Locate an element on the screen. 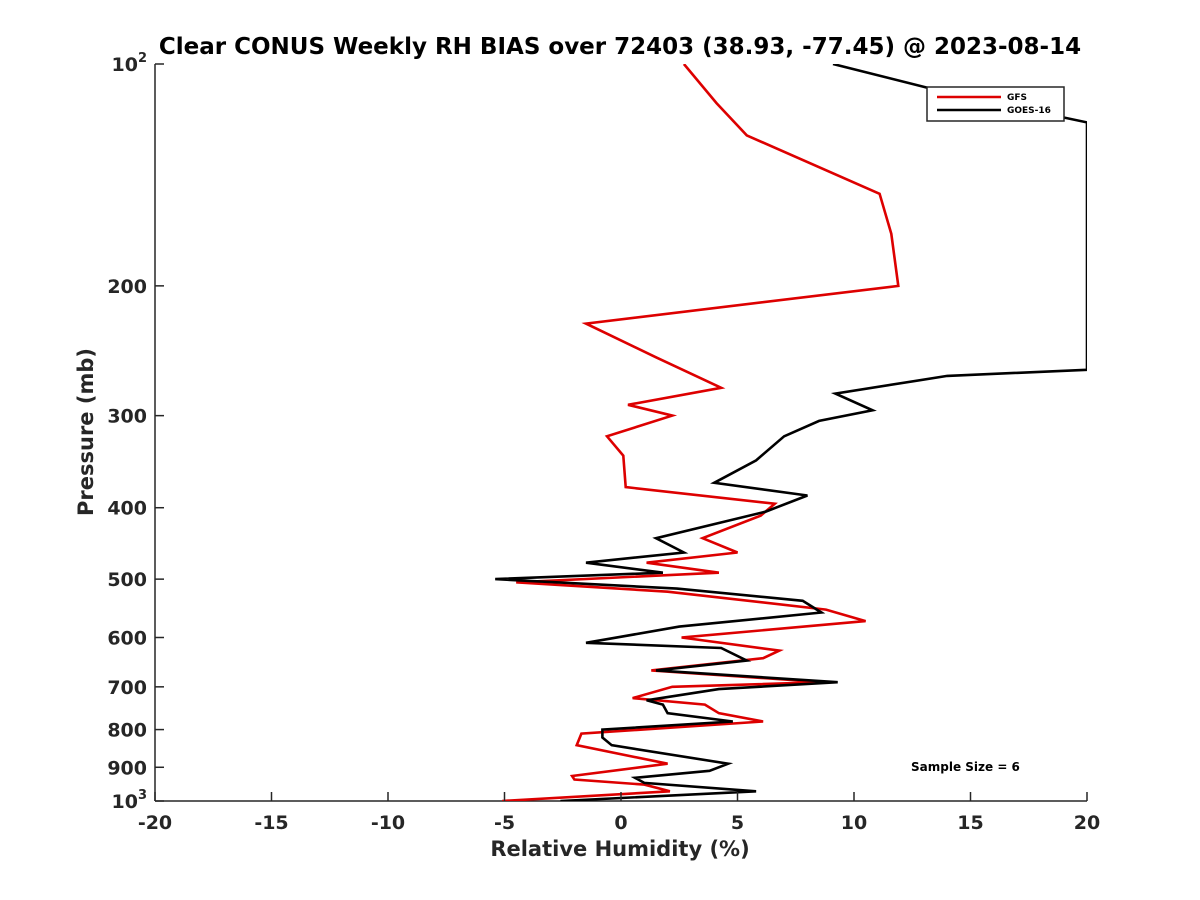 Image resolution: width=1200 pixels, height=900 pixels. y-tick-label: 700 is located at coordinates (127, 688).